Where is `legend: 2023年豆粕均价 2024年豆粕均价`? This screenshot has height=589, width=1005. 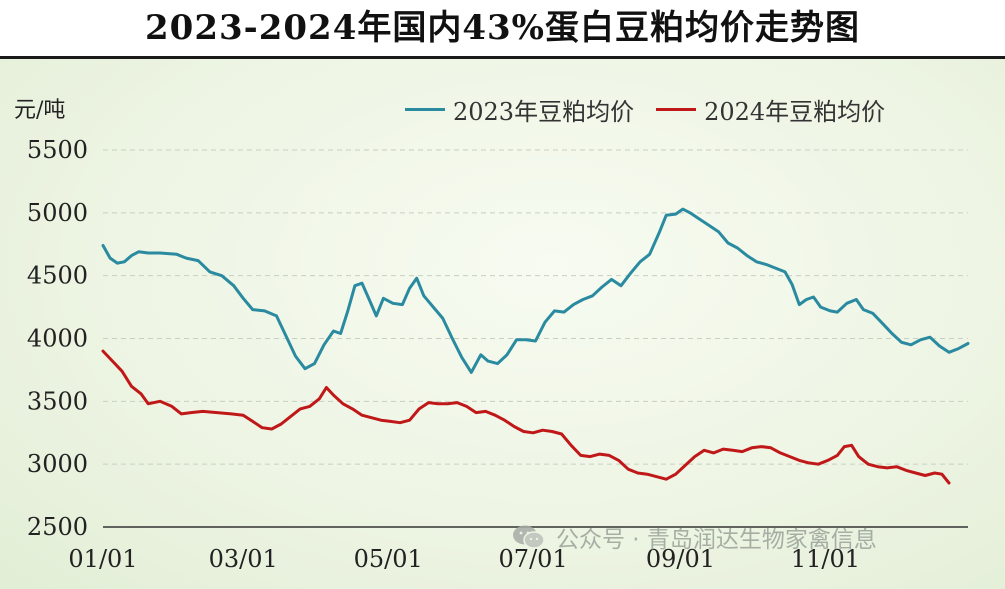 legend: 2023年豆粕均价 2024年豆粕均价 is located at coordinates (656, 109).